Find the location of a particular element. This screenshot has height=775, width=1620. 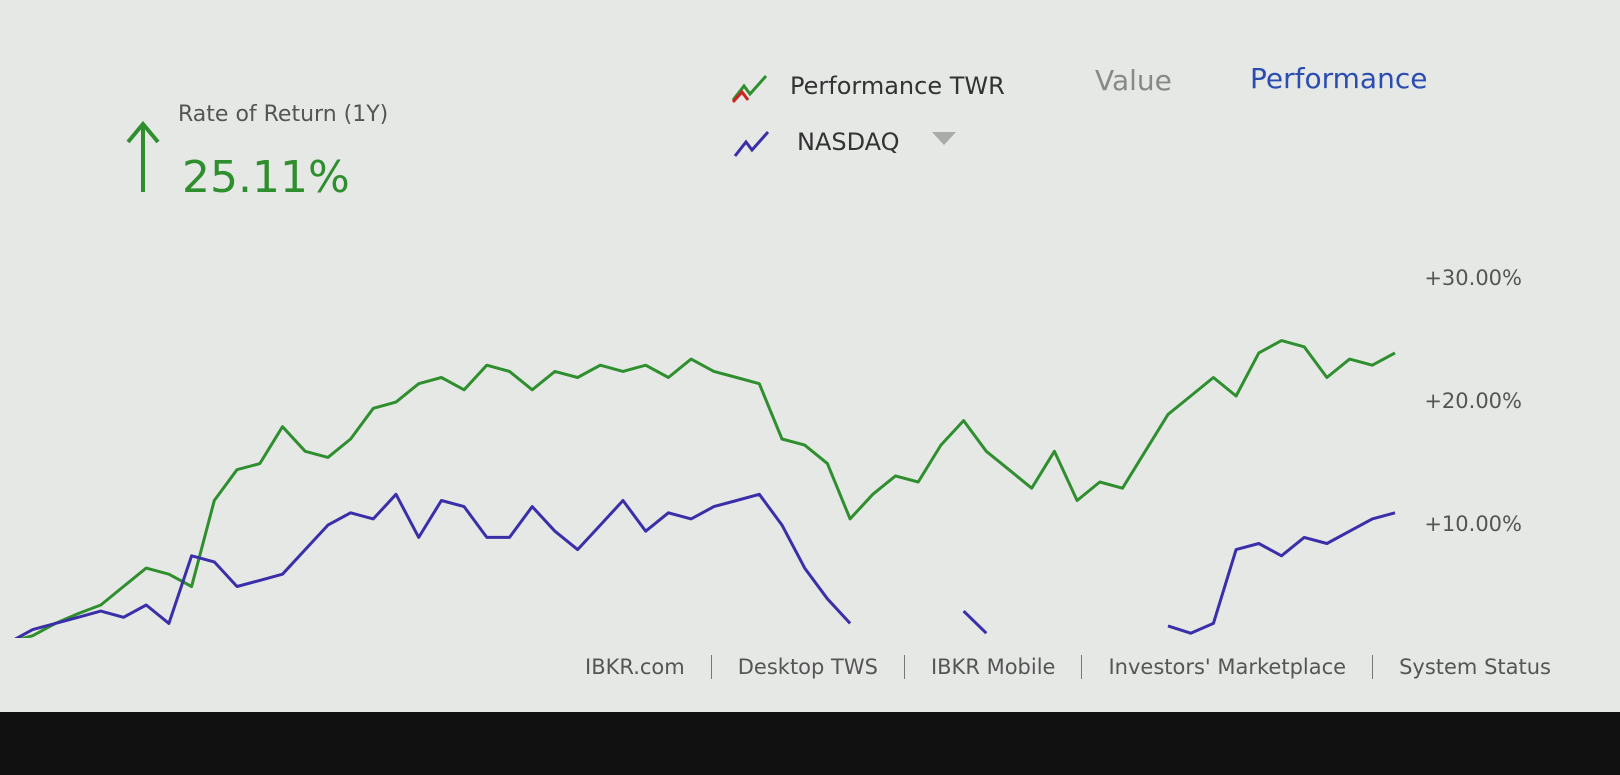

y-tick-label: +30.00% is located at coordinates (1473, 278).